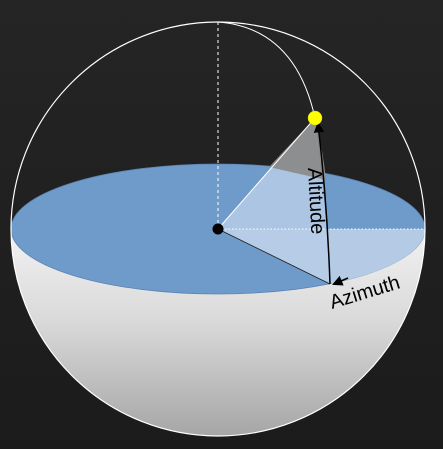 This screenshot has height=449, width=443. What do you see at coordinates (266, 70) in the screenshot?
I see `meridian-arc` at bounding box center [266, 70].